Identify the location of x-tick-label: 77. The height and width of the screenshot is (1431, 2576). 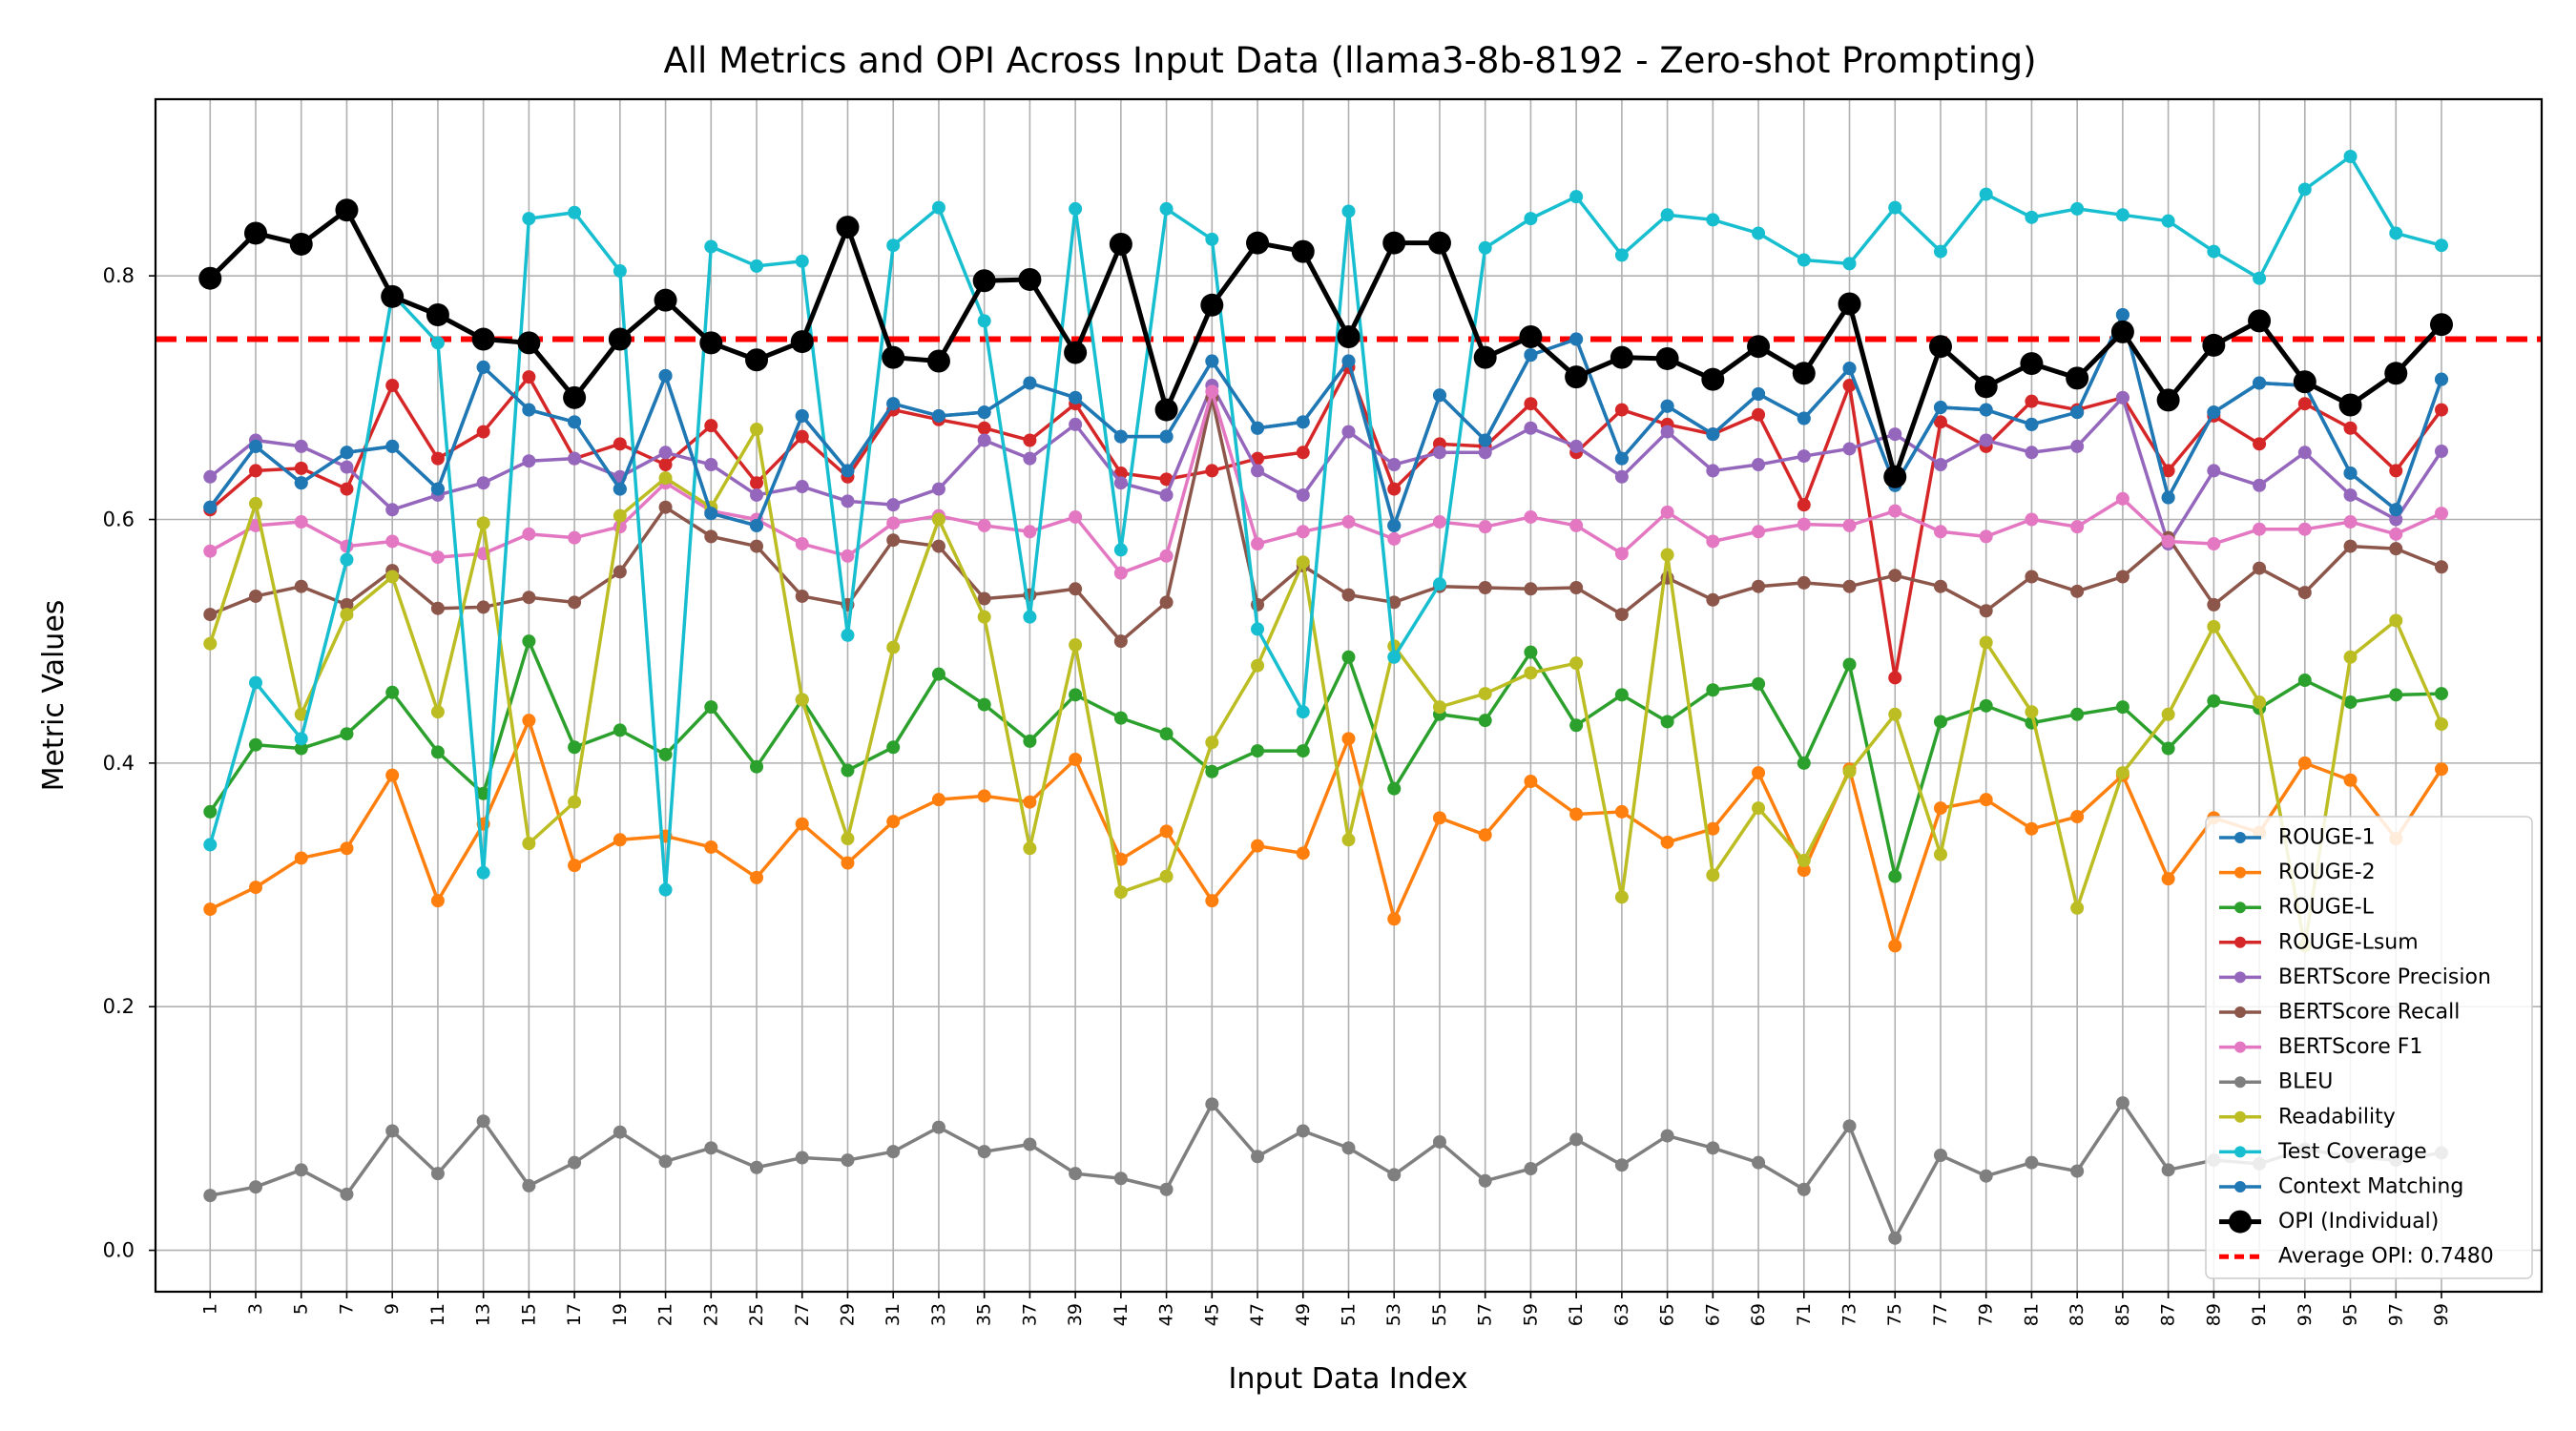
(1940, 1314).